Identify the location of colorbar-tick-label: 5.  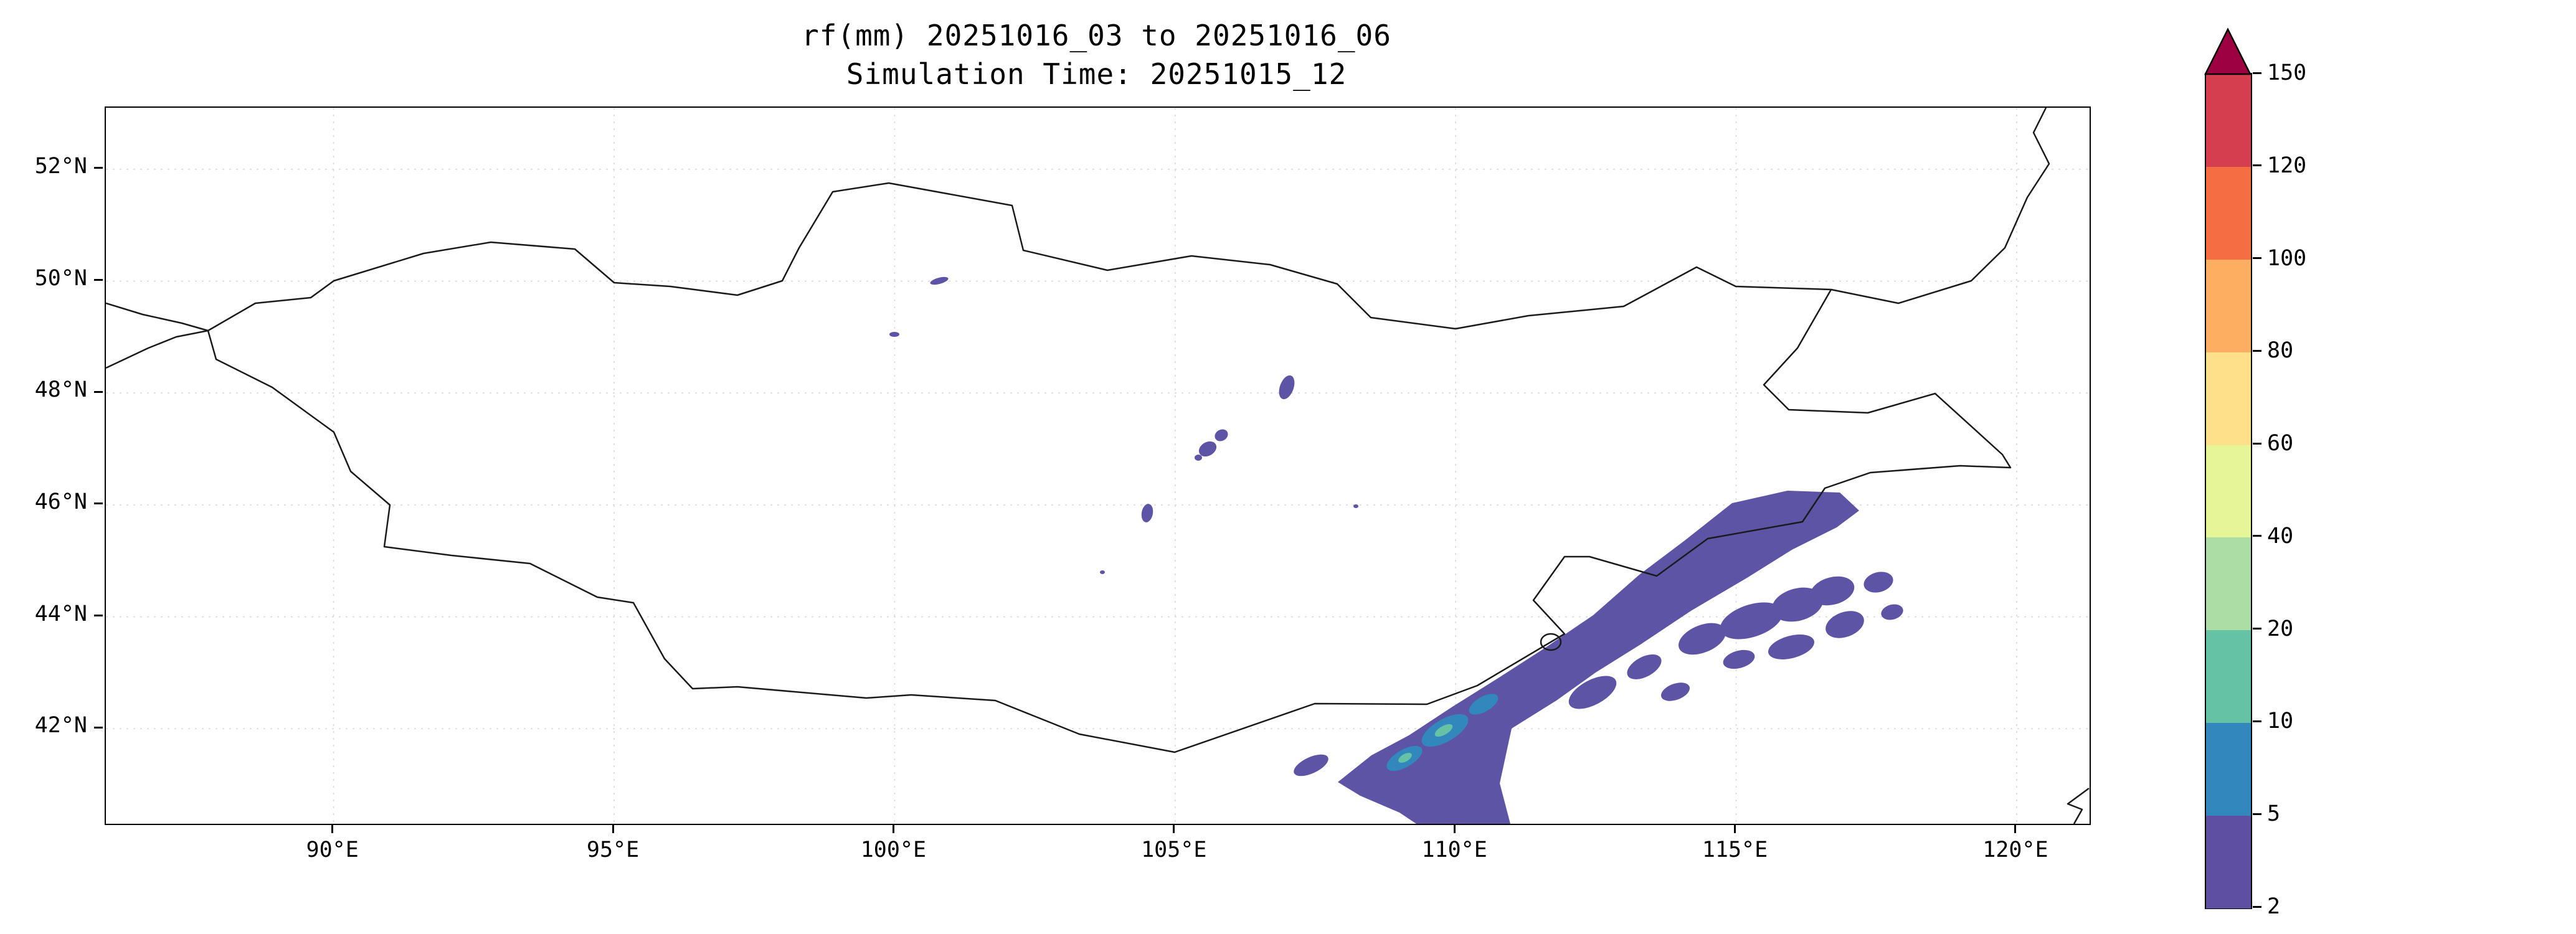
(2274, 814).